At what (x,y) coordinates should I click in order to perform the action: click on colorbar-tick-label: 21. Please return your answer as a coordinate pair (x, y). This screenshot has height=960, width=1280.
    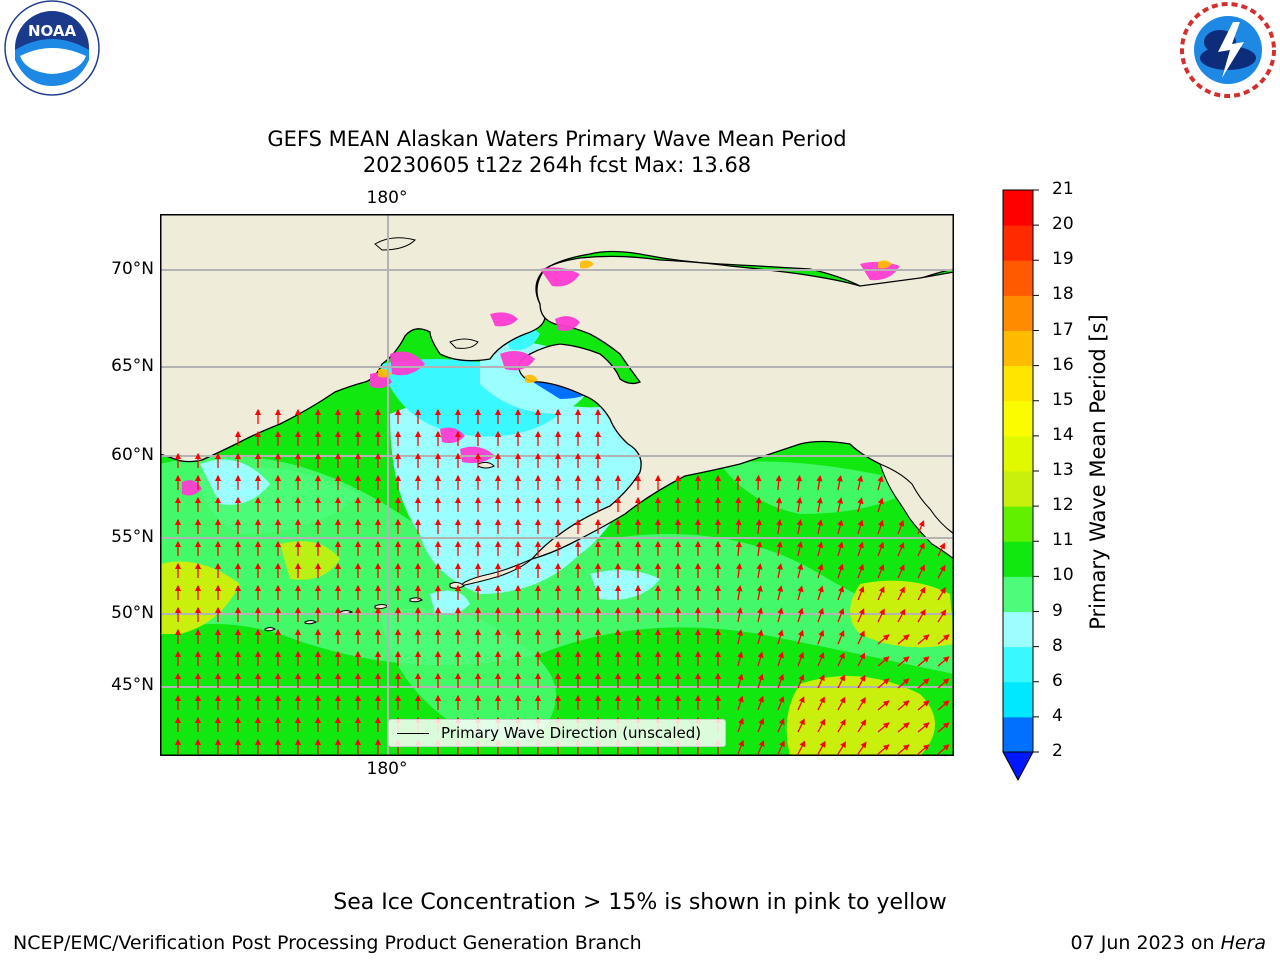
    Looking at the image, I should click on (1063, 189).